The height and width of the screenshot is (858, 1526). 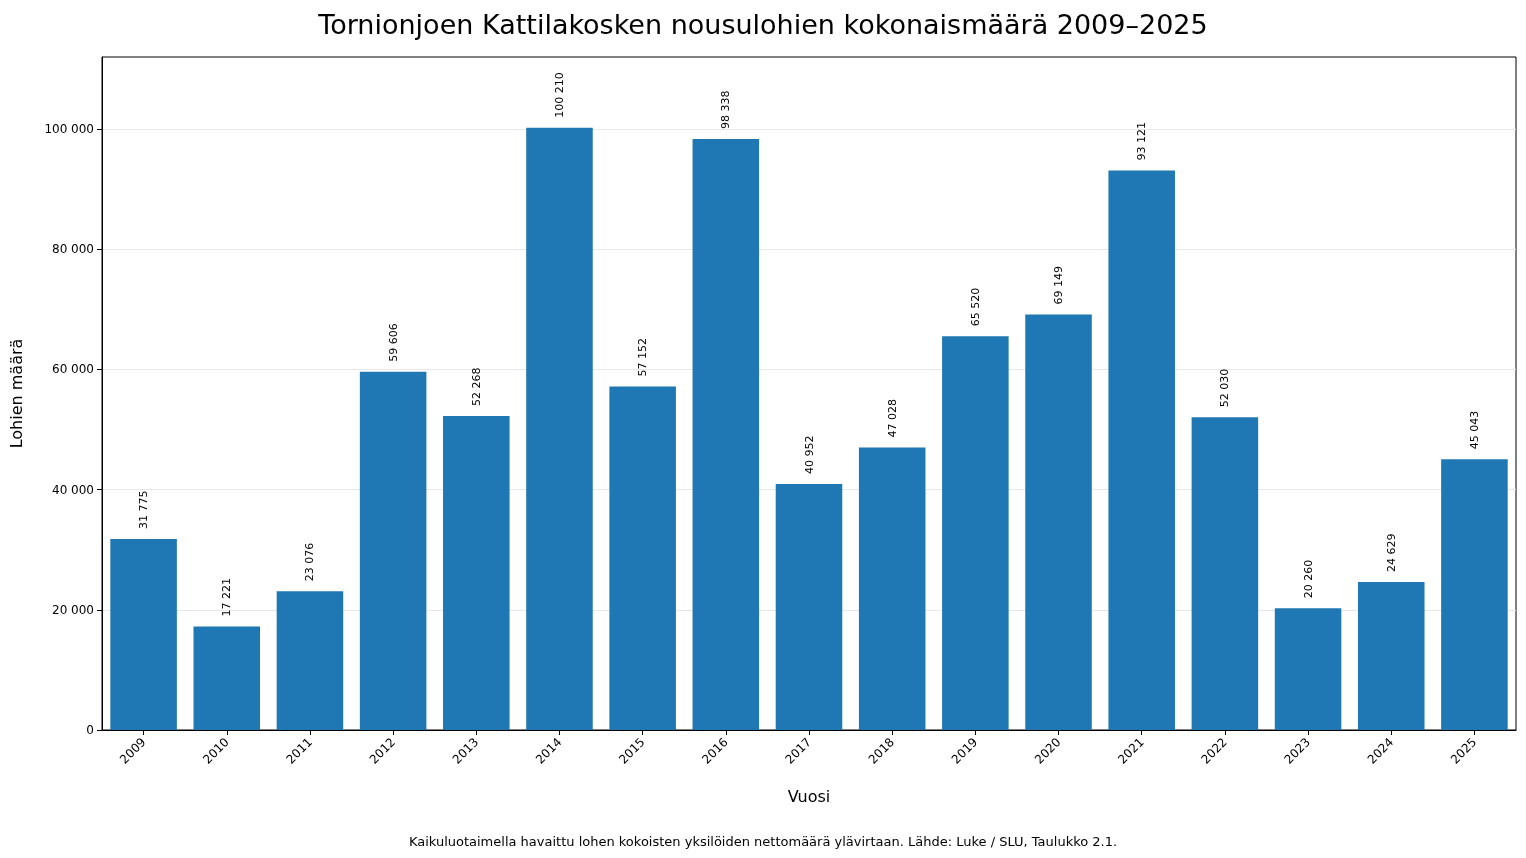 I want to click on data-label: 31 775, so click(x=144, y=510).